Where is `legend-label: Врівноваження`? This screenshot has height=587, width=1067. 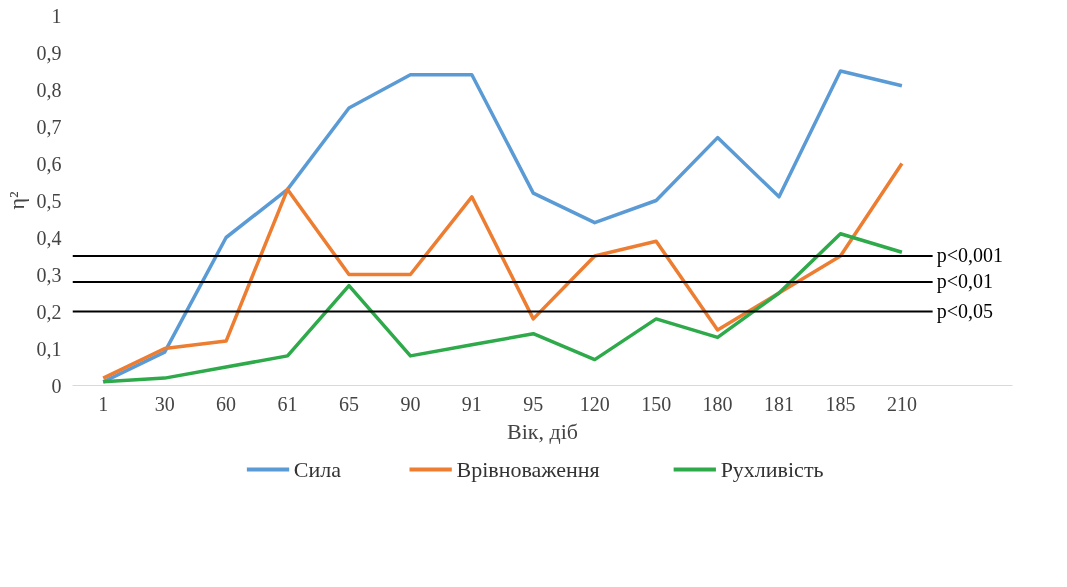
legend-label: Врівноваження is located at coordinates (528, 469).